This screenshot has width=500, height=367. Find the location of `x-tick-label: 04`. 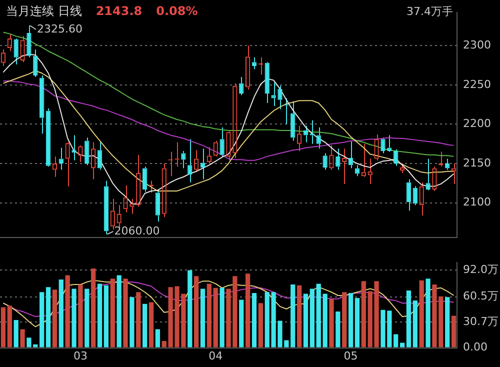

x-tick-label: 04 is located at coordinates (215, 355).